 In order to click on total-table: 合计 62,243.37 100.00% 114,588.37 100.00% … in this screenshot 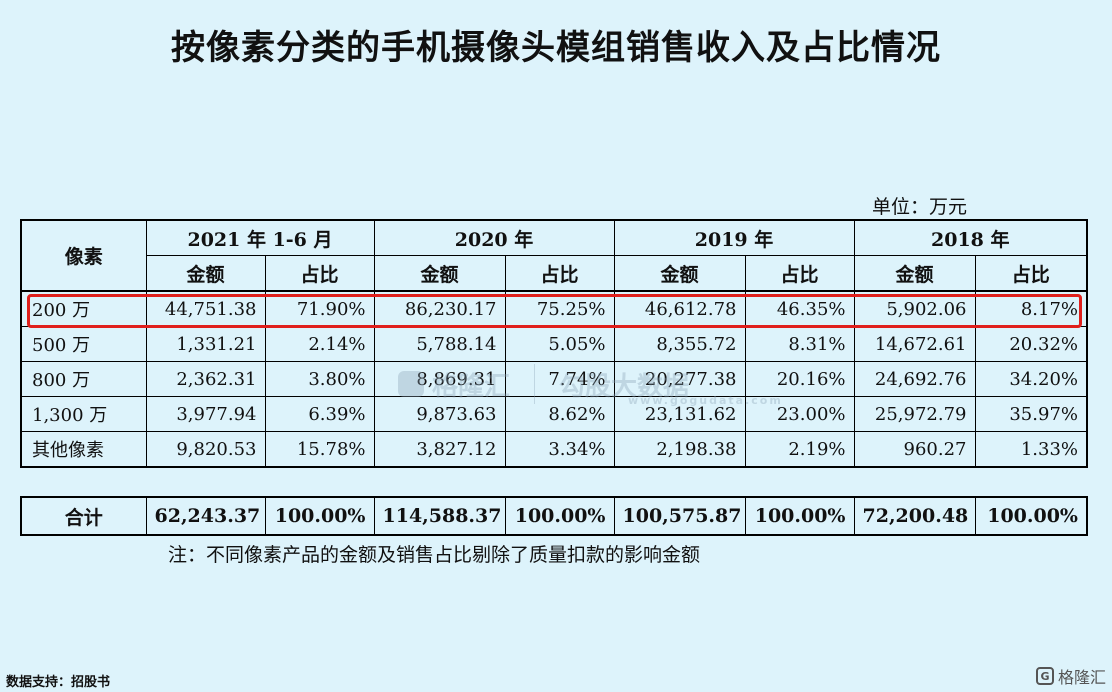, I will do `click(554, 516)`.